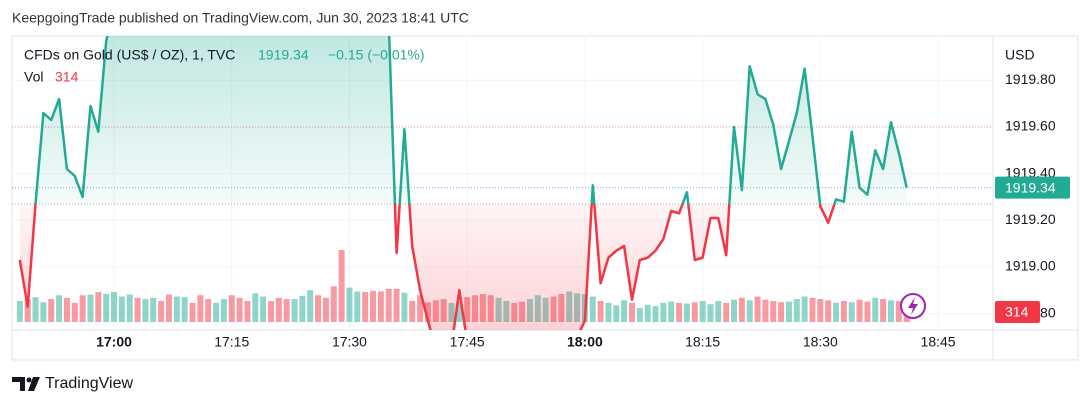 The image size is (1090, 407). I want to click on x-tick-label: 18:30, so click(820, 342).